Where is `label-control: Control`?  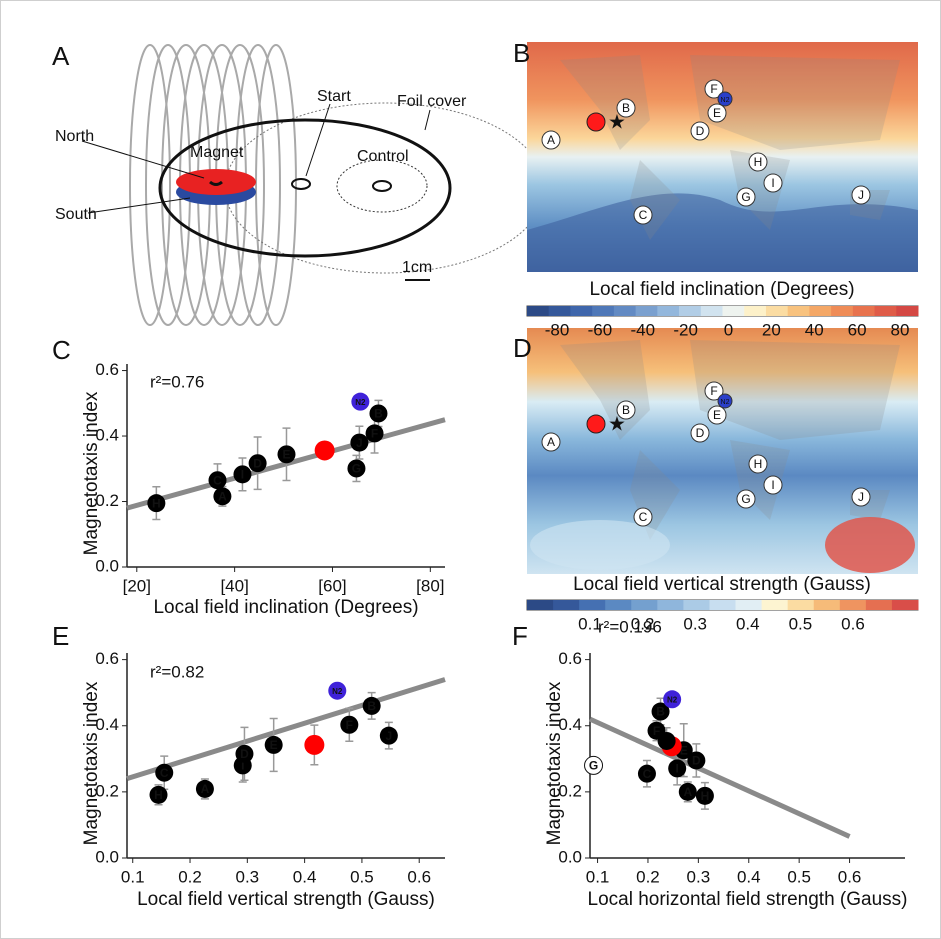
label-control: Control is located at coordinates (383, 156).